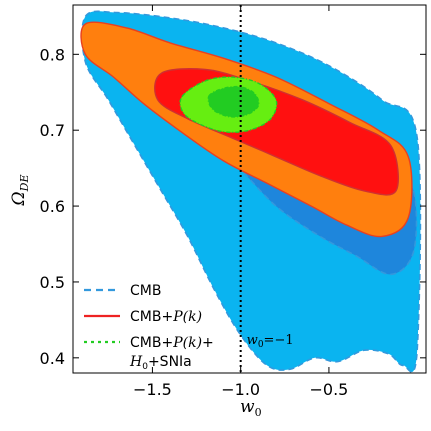 This screenshot has width=431, height=431. I want to click on legend-label: CMB, so click(145, 291).